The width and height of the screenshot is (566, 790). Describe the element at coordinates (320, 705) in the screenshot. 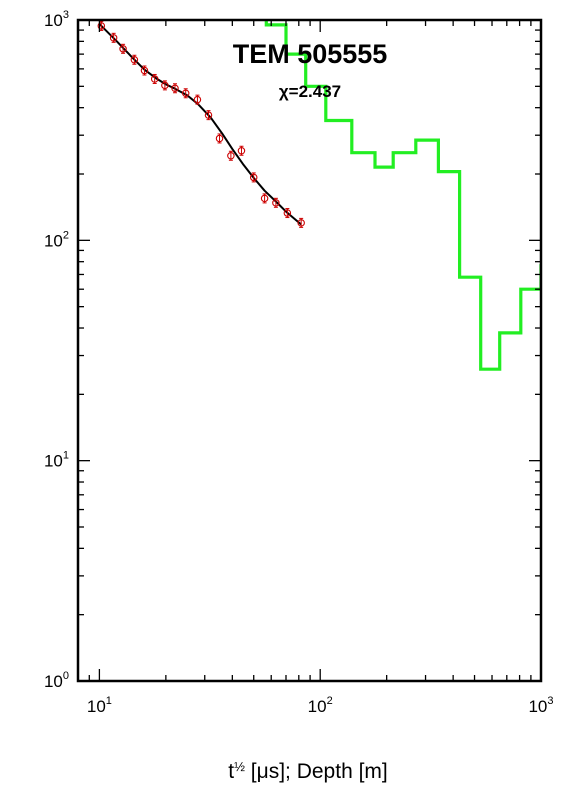

I see `x-tick-label: 10²` at that location.